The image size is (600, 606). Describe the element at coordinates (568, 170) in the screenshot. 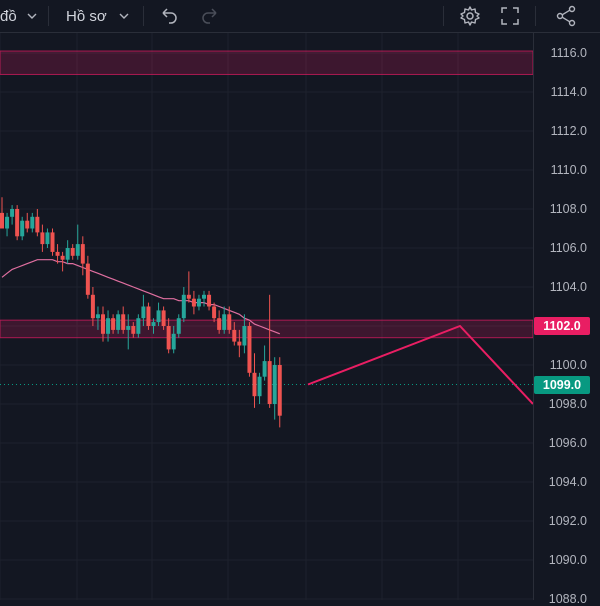

I see `price-tick-label: 1110.0` at that location.